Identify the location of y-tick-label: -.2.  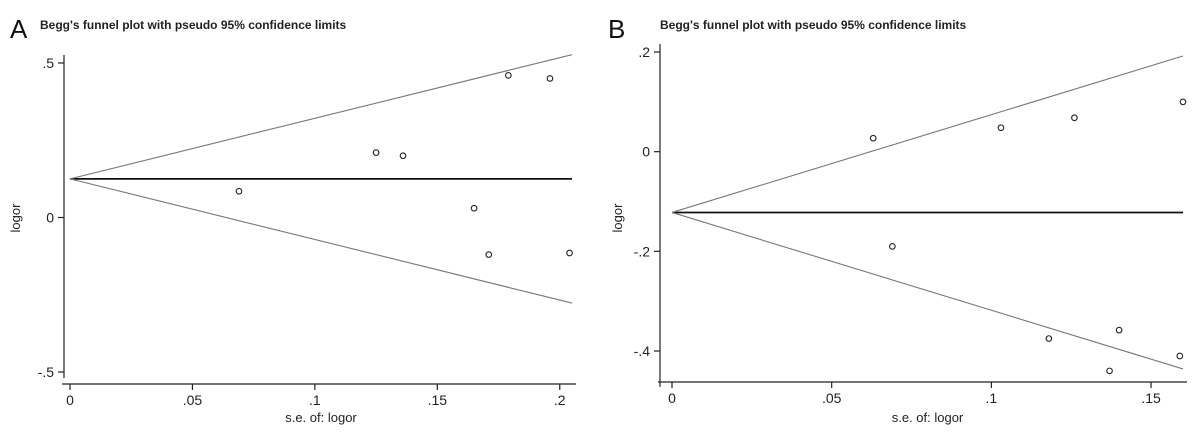
(642, 251).